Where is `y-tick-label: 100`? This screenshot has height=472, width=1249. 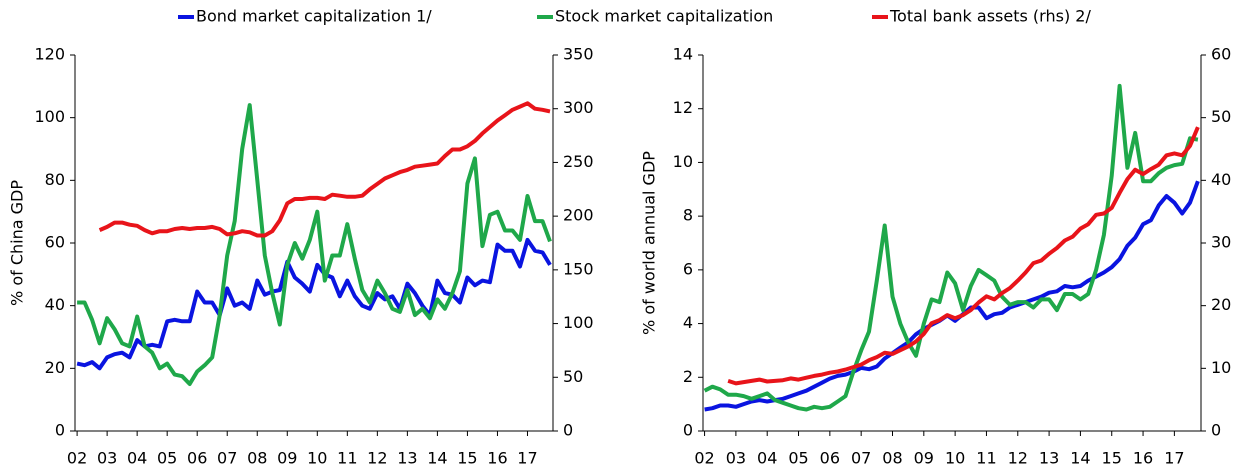 y-tick-label: 100 is located at coordinates (49, 116).